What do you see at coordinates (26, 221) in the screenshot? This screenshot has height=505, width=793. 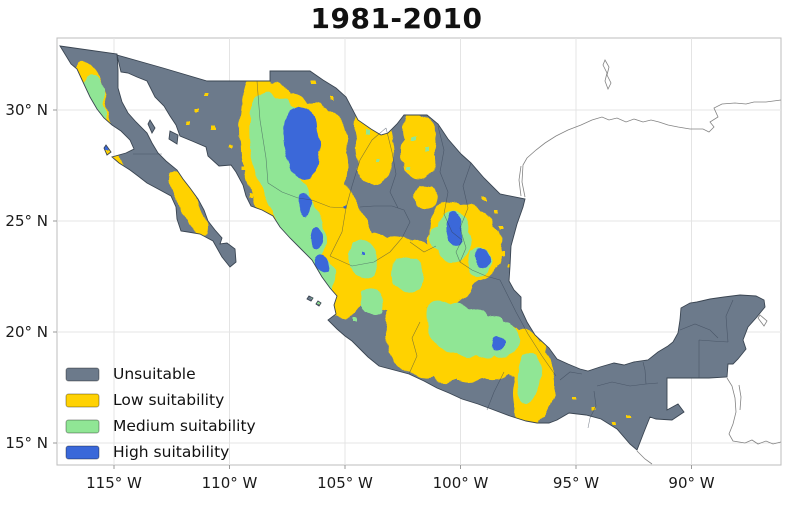 I see `y-tick-25n: 25° N` at bounding box center [26, 221].